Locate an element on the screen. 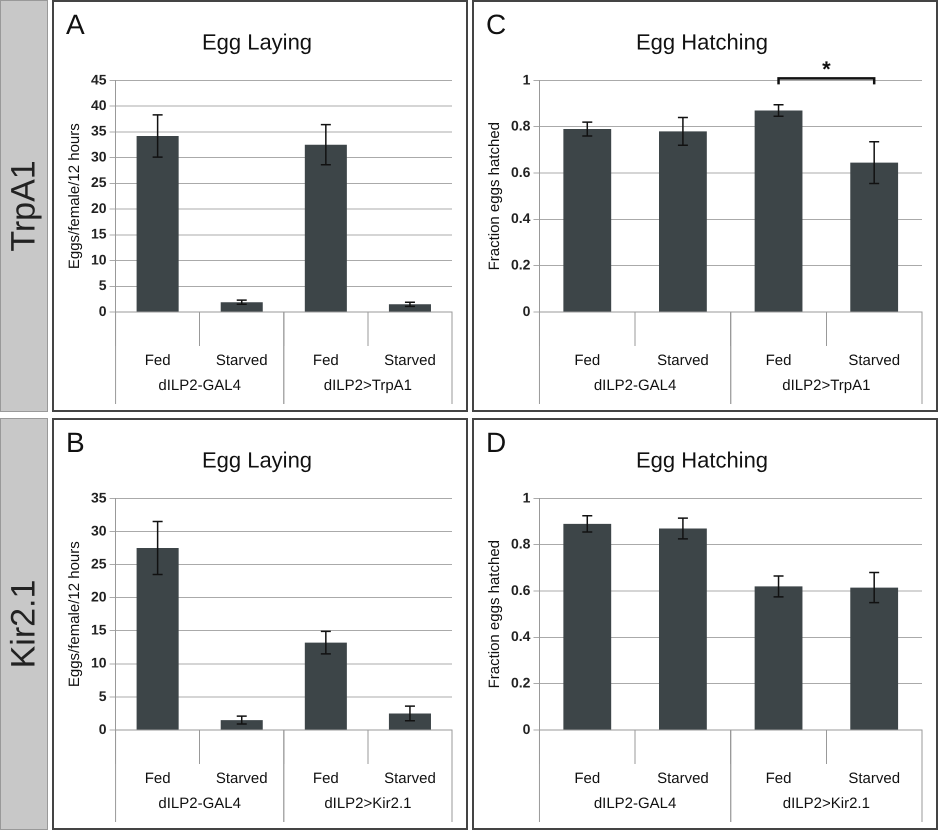 Image resolution: width=940 pixels, height=833 pixels. text: D is located at coordinates (496, 442).